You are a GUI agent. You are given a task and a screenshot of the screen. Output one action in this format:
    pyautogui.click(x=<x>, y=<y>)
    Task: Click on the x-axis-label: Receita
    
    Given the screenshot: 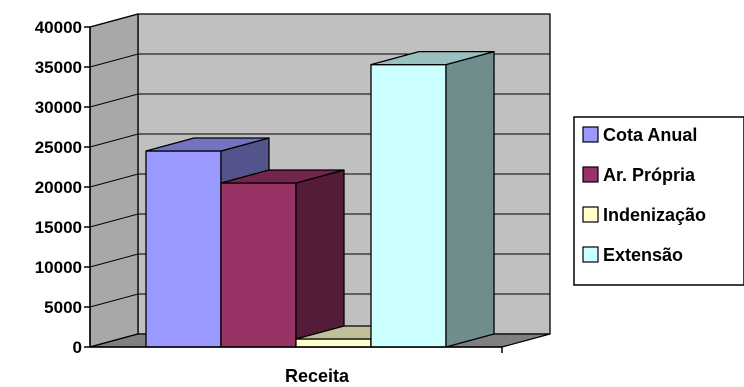 What is the action you would take?
    pyautogui.click(x=317, y=376)
    